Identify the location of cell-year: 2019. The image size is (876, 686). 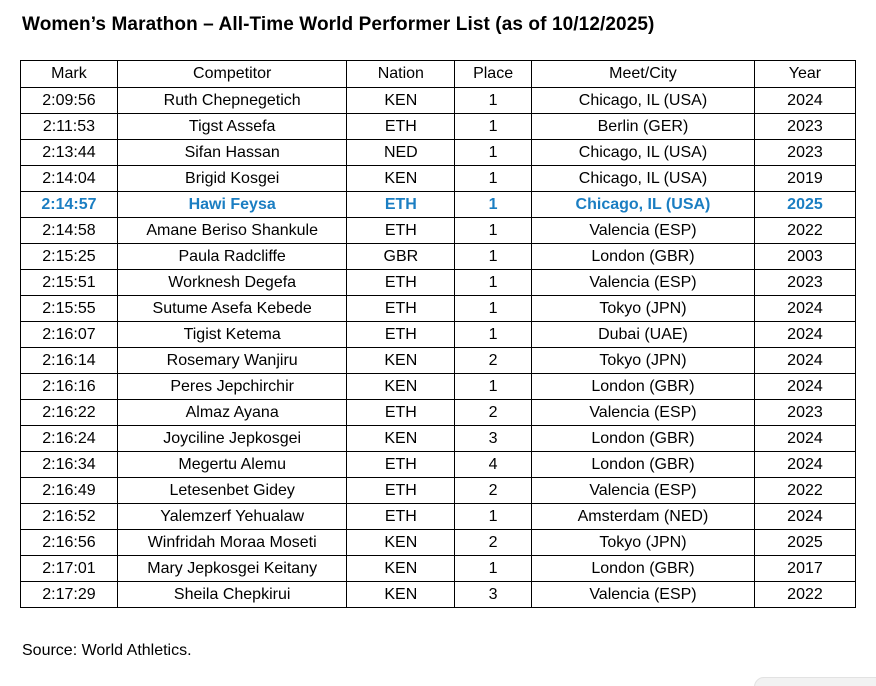
(805, 178).